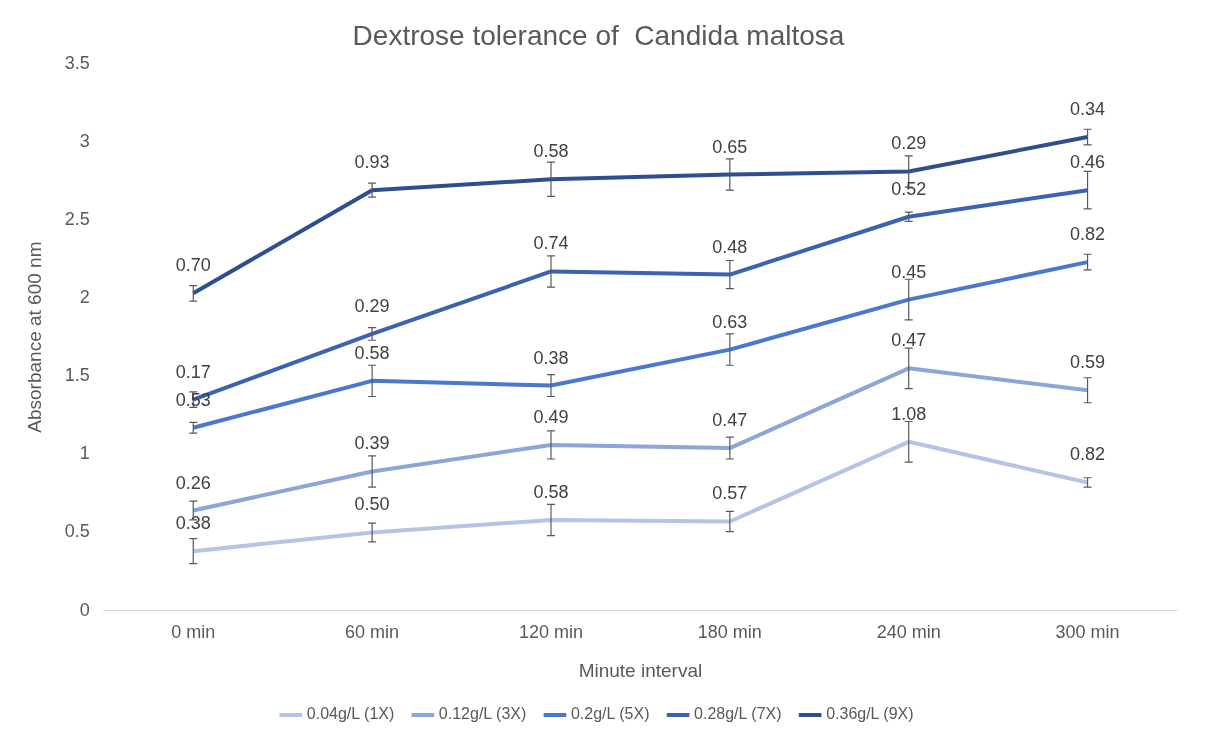  I want to click on legend-label: 0.28g/L (7X), so click(738, 714).